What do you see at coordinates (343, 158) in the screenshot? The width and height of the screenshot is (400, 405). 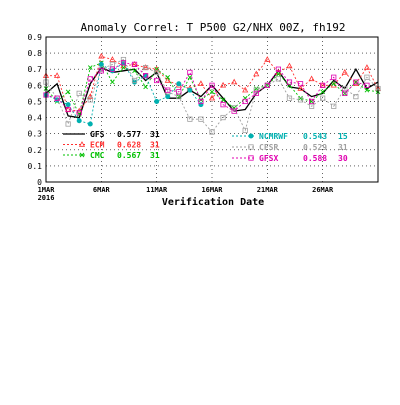 I see `legend-count: 30` at bounding box center [343, 158].